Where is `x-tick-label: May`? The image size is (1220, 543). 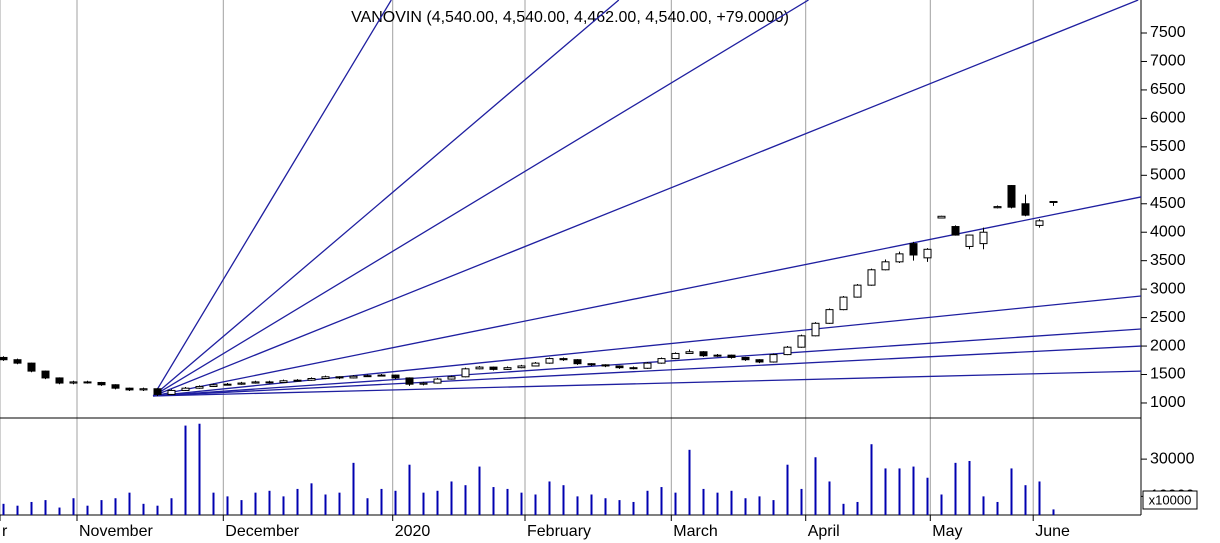 x-tick-label: May is located at coordinates (947, 531).